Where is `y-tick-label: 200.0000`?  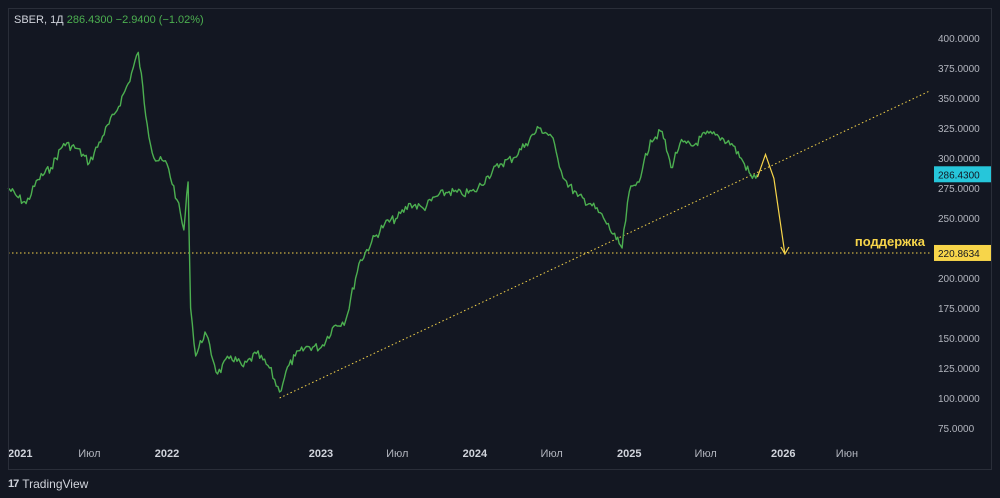
y-tick-label: 200.0000 is located at coordinates (959, 279).